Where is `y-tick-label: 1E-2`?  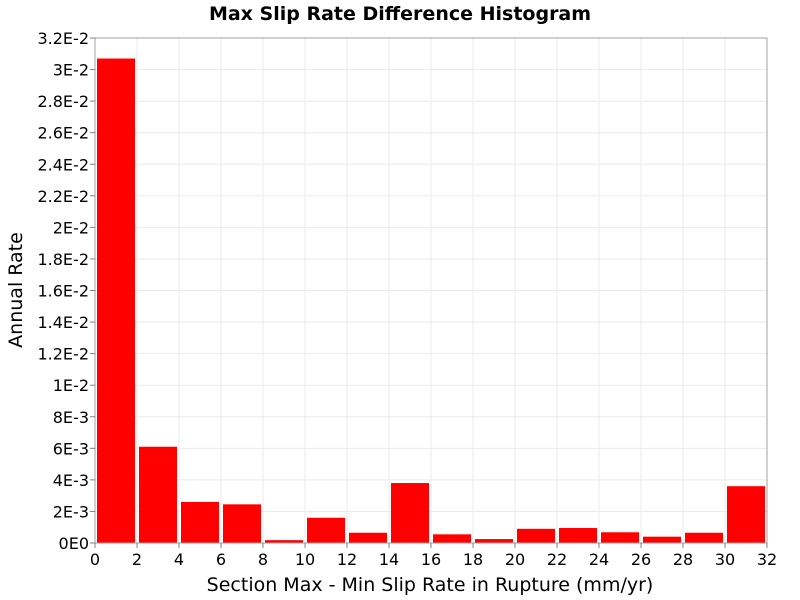
y-tick-label: 1E-2 is located at coordinates (71, 385).